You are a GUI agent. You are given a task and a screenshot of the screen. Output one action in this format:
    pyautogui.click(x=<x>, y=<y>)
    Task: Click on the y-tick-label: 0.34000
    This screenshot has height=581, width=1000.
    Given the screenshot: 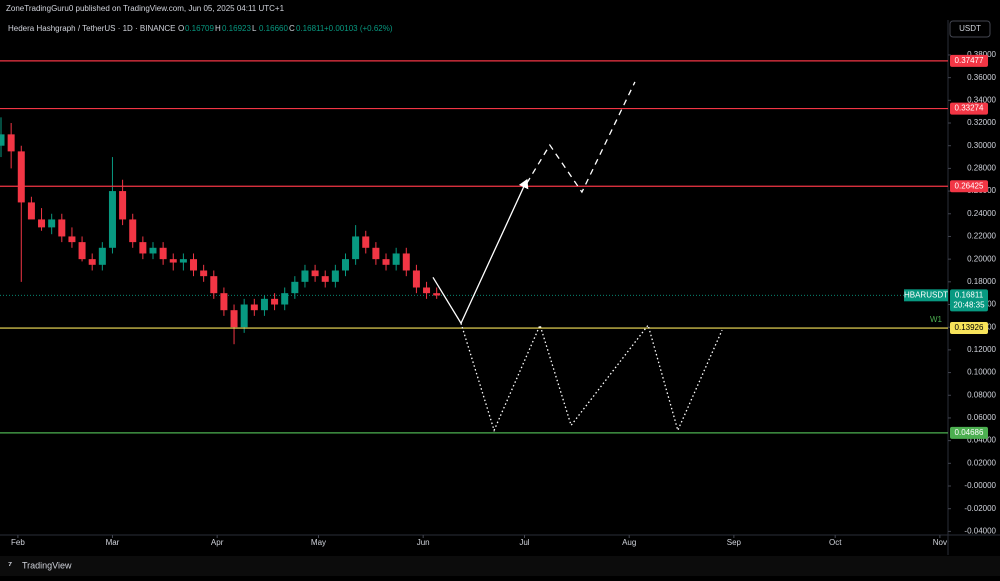 What is the action you would take?
    pyautogui.click(x=981, y=99)
    